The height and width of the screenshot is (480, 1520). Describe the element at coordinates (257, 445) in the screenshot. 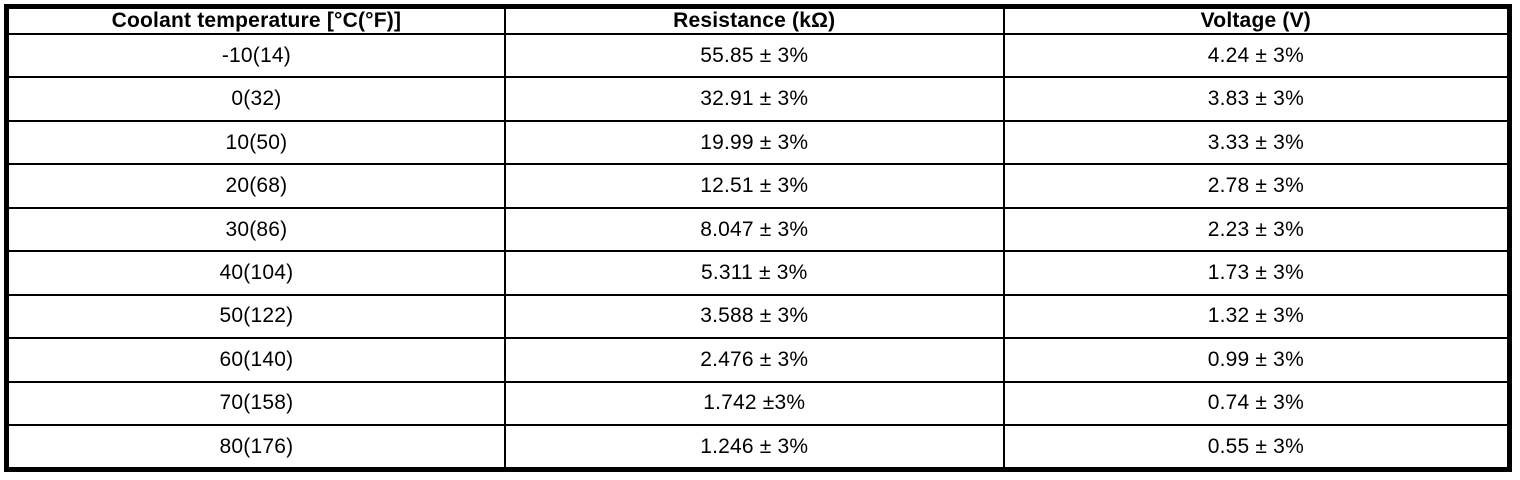

I see `cell-temperature: 80(176)` at that location.